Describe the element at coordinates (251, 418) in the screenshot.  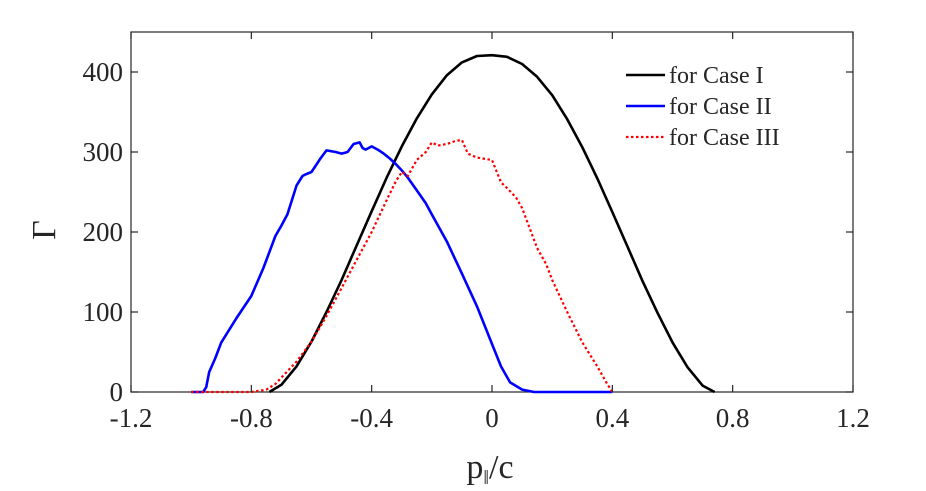
I see `x-tick-label: -0.8` at that location.